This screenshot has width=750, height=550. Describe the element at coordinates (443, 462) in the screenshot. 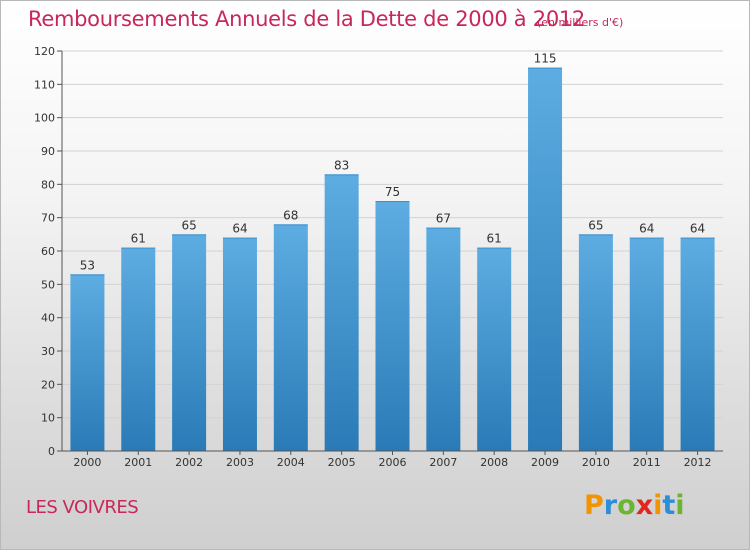

I see `x-tick-label: 2007` at that location.